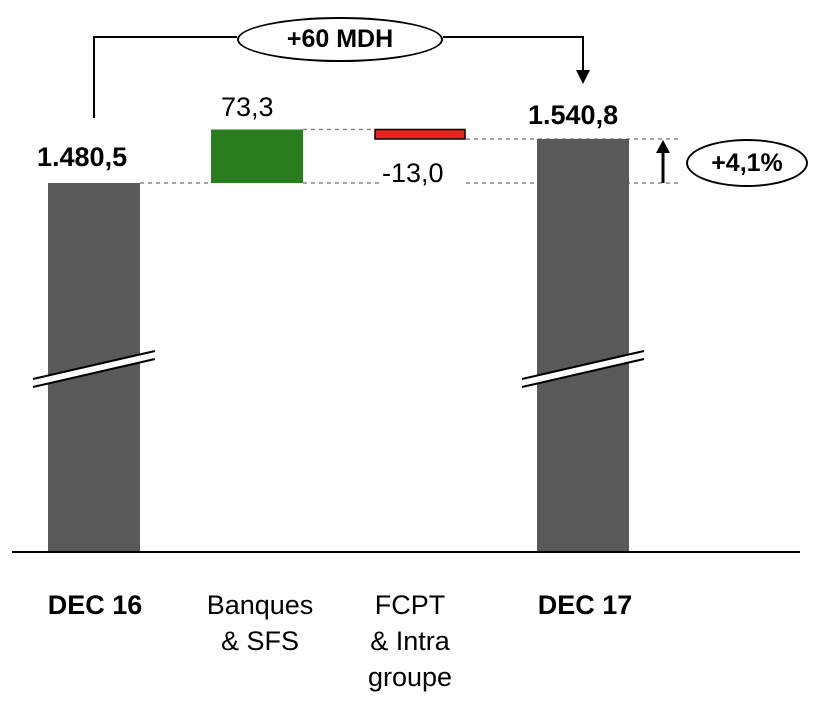 The height and width of the screenshot is (709, 813). I want to click on category-line: & Intra, so click(410, 641).